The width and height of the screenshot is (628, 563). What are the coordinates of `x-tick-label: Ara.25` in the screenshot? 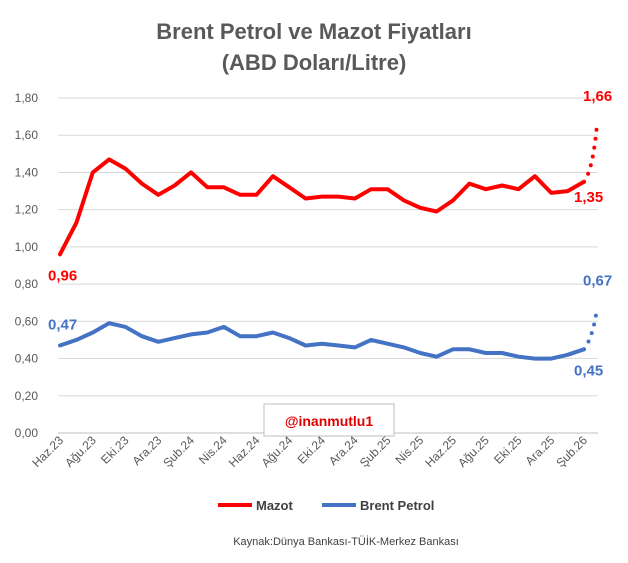 It's located at (539, 450).